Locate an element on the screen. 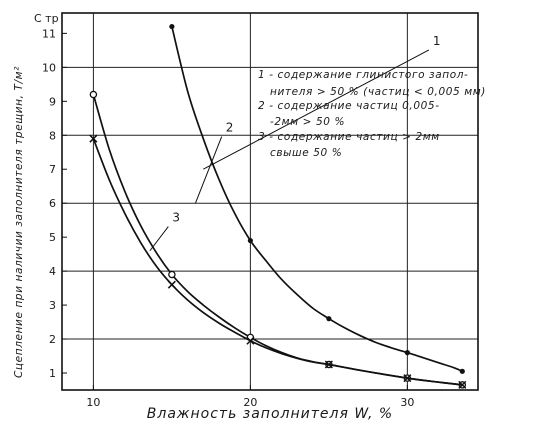 This screenshot has height=431, width=537. legend-line: нителя > 50 % (частиц < 0,005 мм) is located at coordinates (378, 92).